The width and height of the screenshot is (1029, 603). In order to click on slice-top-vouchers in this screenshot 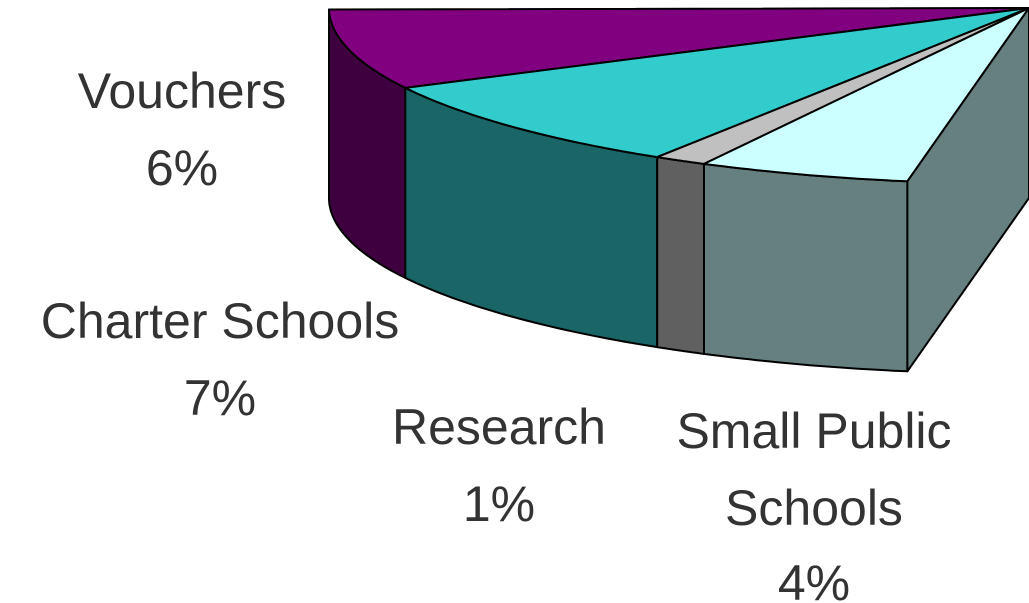, I will do `click(678, 48)`.